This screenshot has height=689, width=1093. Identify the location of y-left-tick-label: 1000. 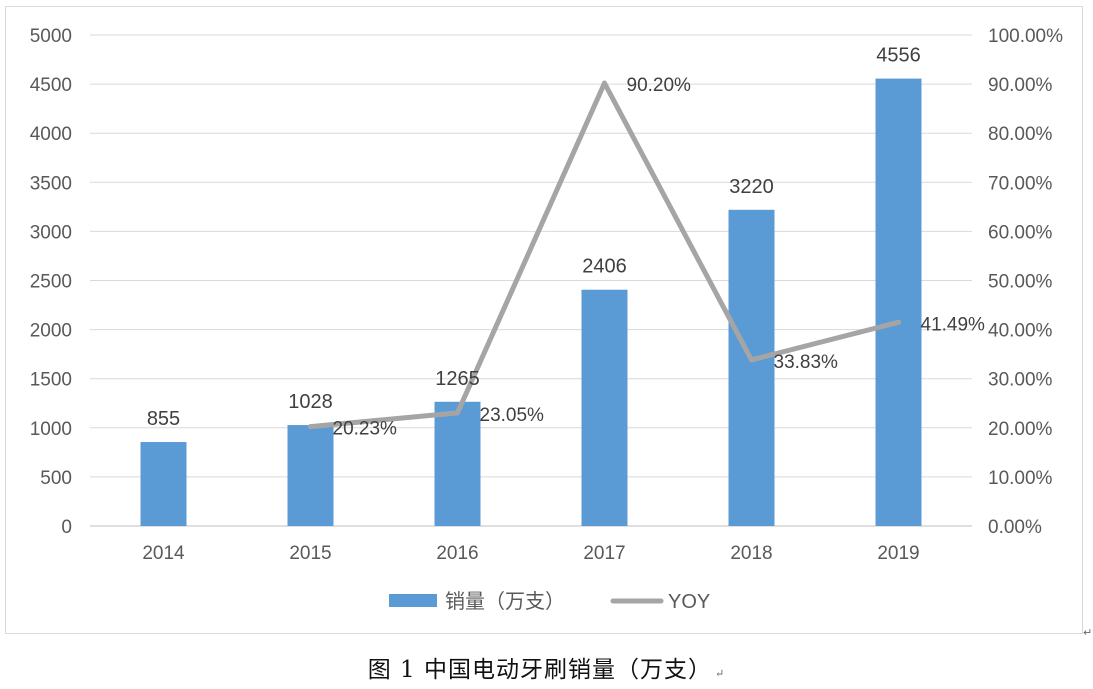
(51, 429).